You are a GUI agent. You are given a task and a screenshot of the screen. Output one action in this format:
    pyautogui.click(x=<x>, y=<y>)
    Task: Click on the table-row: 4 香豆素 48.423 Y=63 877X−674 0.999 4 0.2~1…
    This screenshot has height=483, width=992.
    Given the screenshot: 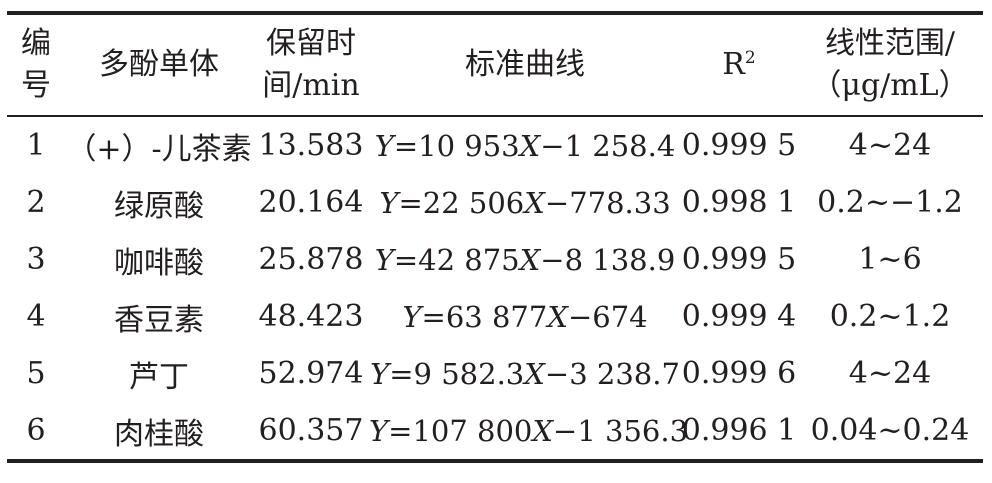 What is the action you would take?
    pyautogui.click(x=495, y=316)
    